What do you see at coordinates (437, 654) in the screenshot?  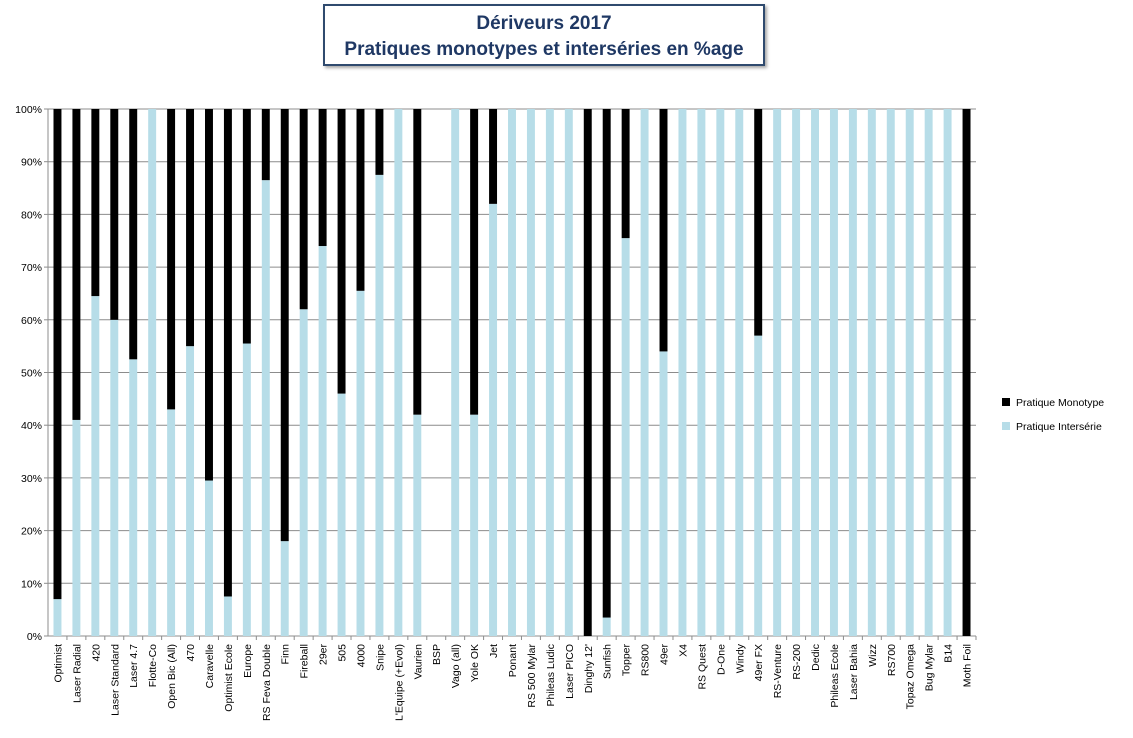 I see `x-category-label: BSP` at bounding box center [437, 654].